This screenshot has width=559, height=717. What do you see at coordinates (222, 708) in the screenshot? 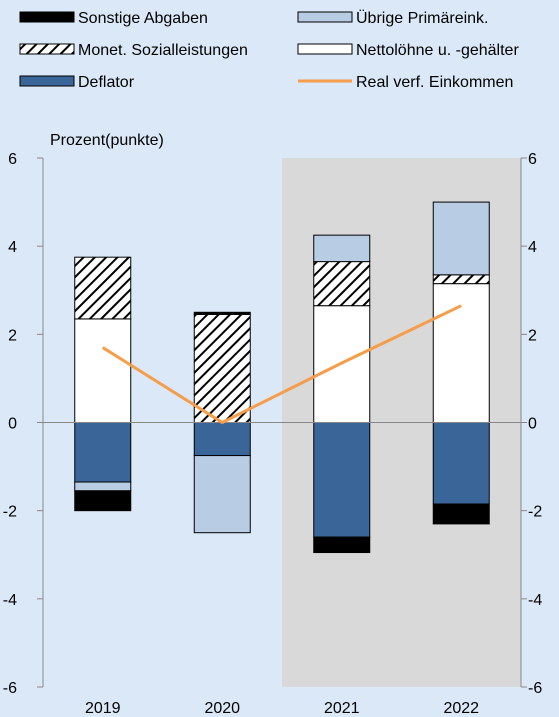
I see `x-tick-label-2020: 2020` at bounding box center [222, 708].